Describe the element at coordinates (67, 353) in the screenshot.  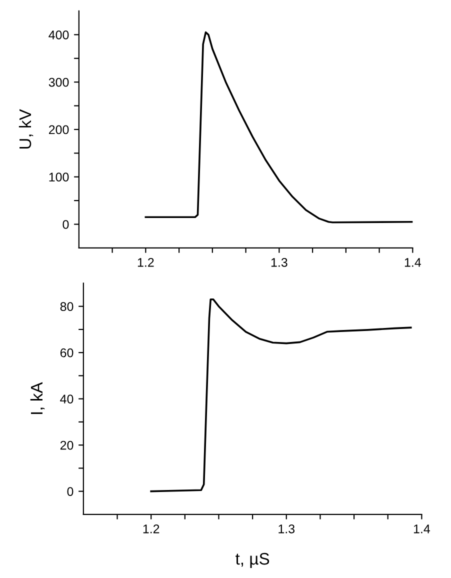
I see `y-tick-label: 60` at that location.